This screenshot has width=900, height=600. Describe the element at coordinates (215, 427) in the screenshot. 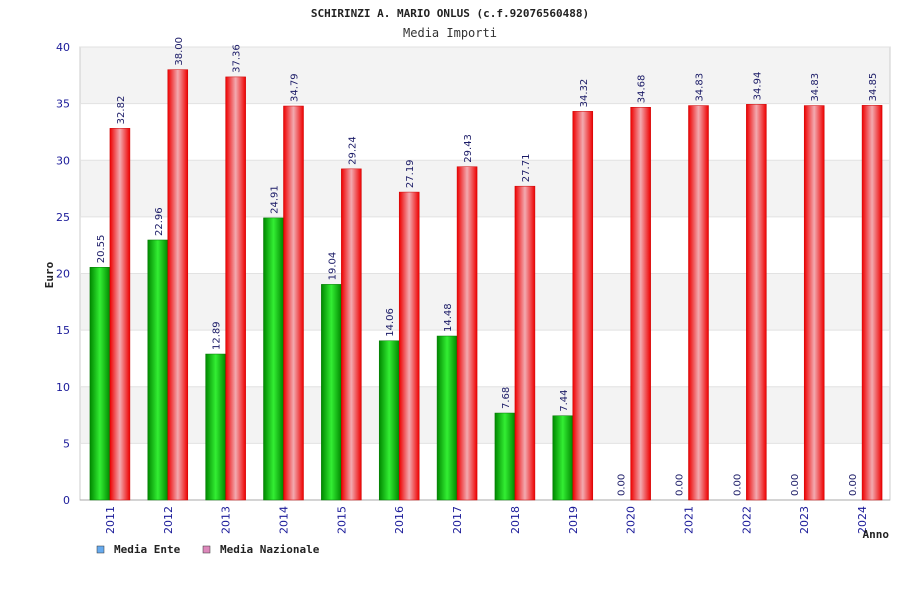

I see `bar-media-ente-2013` at that location.